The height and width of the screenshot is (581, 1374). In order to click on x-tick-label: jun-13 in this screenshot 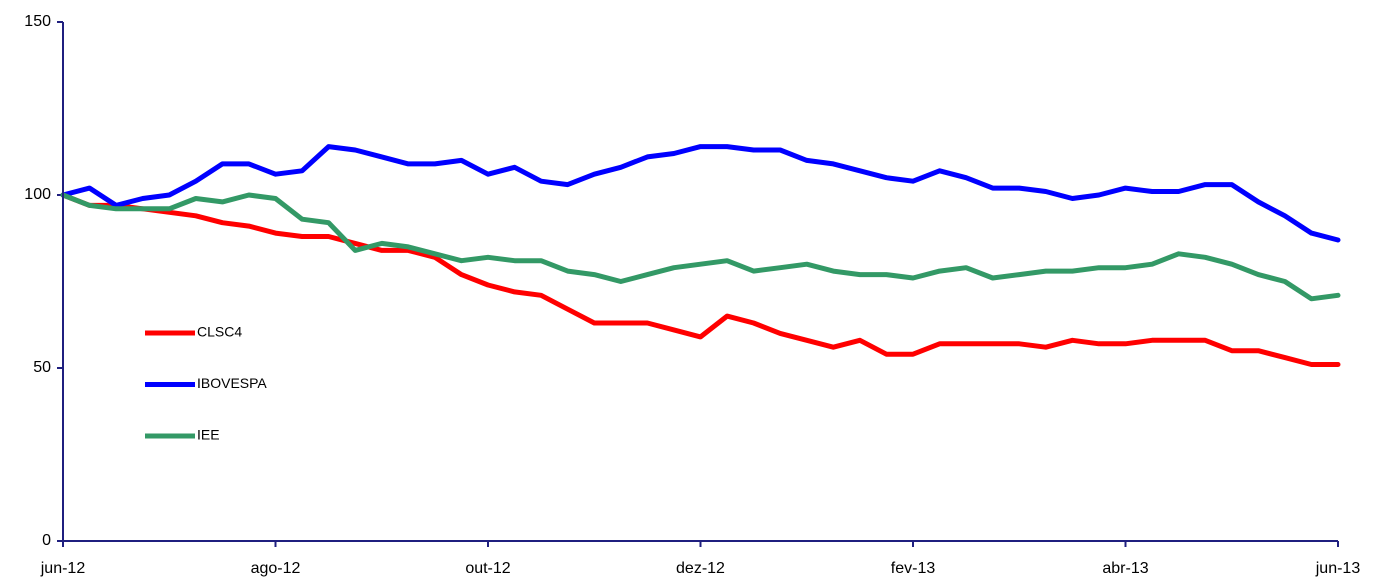, I will do `click(1338, 568)`.